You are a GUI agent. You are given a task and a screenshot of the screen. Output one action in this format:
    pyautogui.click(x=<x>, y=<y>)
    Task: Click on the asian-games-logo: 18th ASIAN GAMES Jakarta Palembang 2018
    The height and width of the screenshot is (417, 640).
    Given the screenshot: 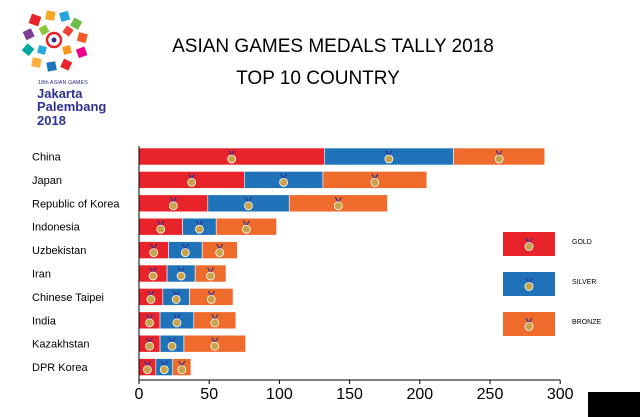 What is the action you would take?
    pyautogui.click(x=63, y=69)
    